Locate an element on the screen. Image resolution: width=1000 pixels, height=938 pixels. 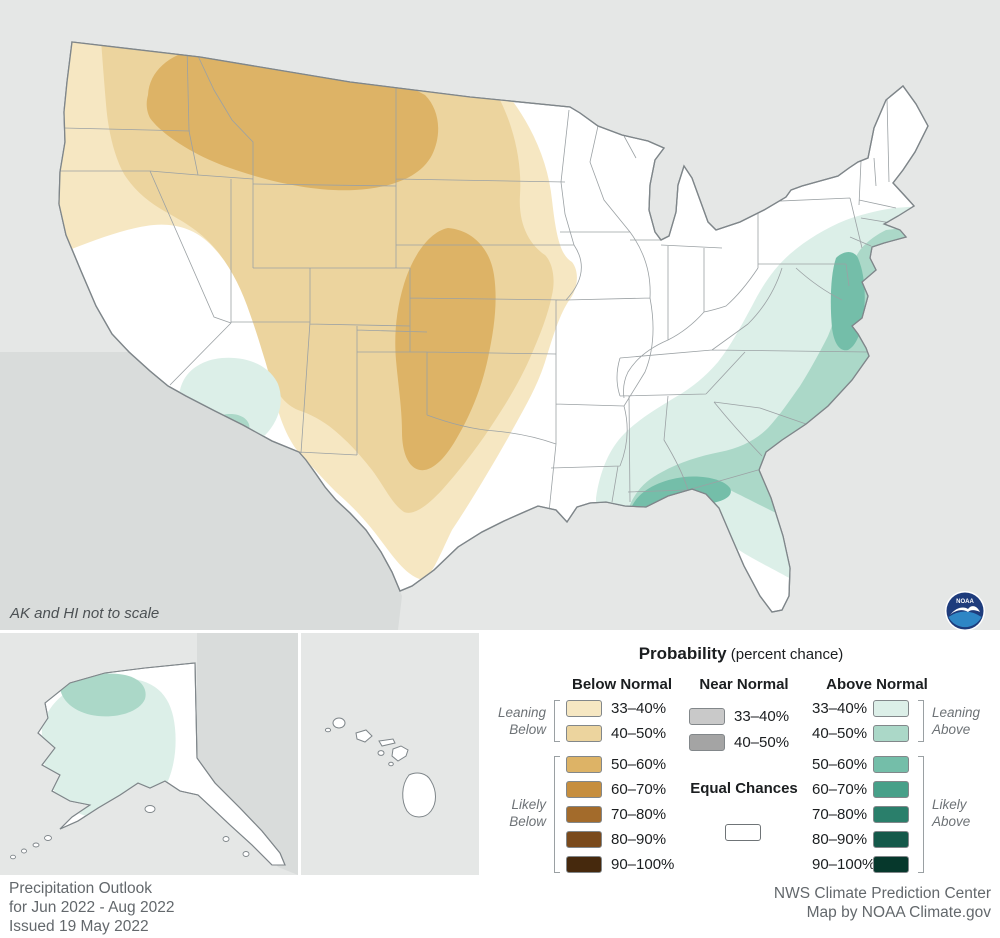
alaska-inset is located at coordinates (149, 754).